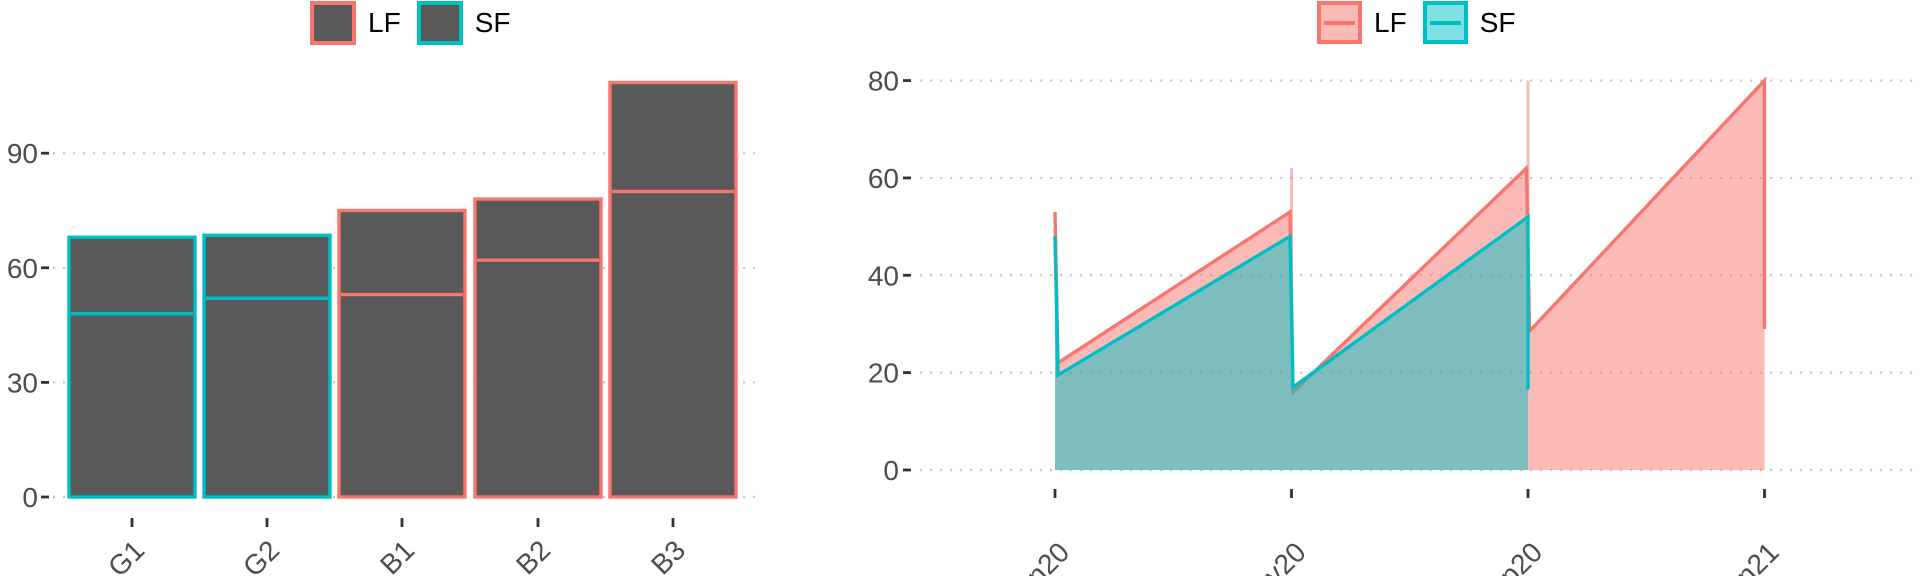 Image resolution: width=1920 pixels, height=576 pixels. I want to click on y-tick-label: 90, so click(22, 153).